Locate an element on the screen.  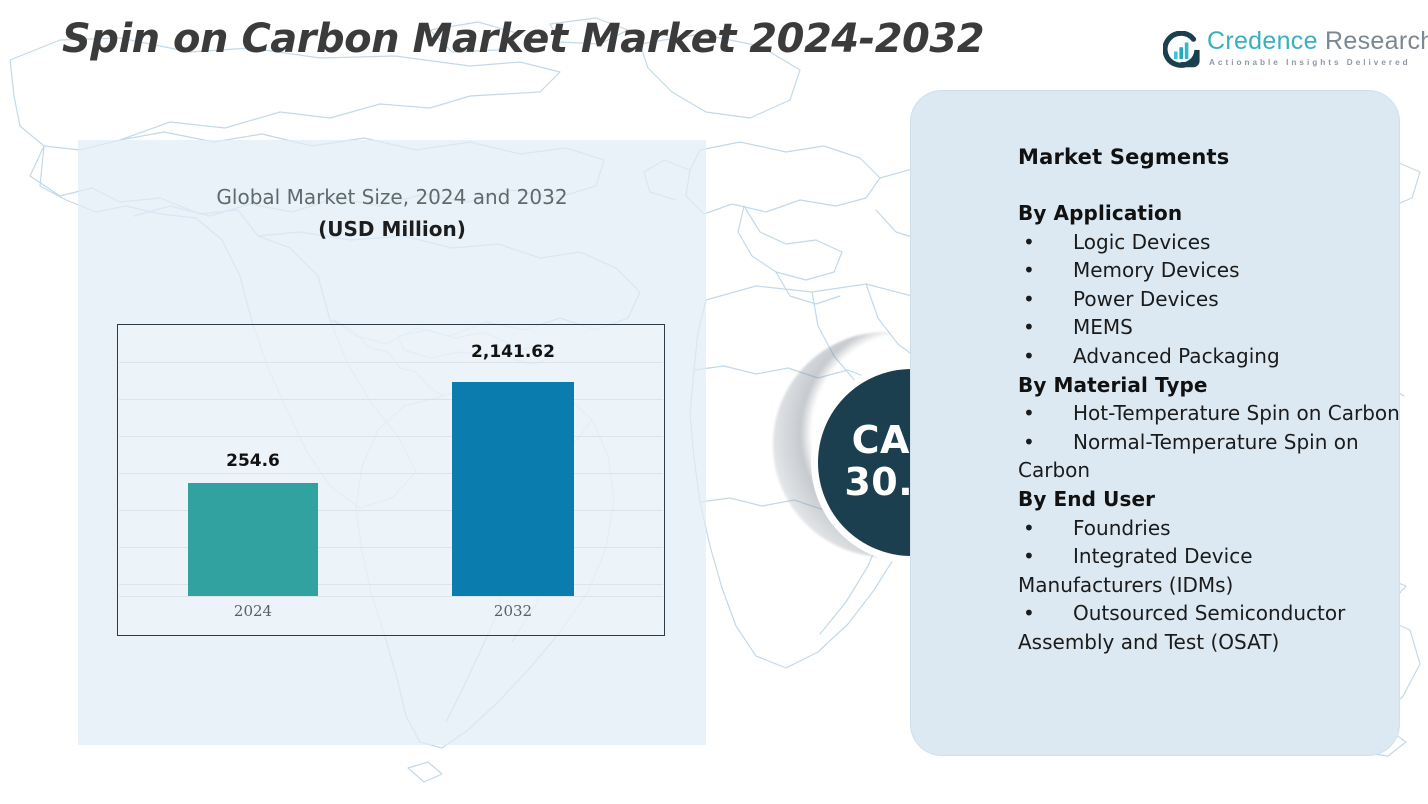
list-item-label: Logic Devices is located at coordinates (1142, 241).